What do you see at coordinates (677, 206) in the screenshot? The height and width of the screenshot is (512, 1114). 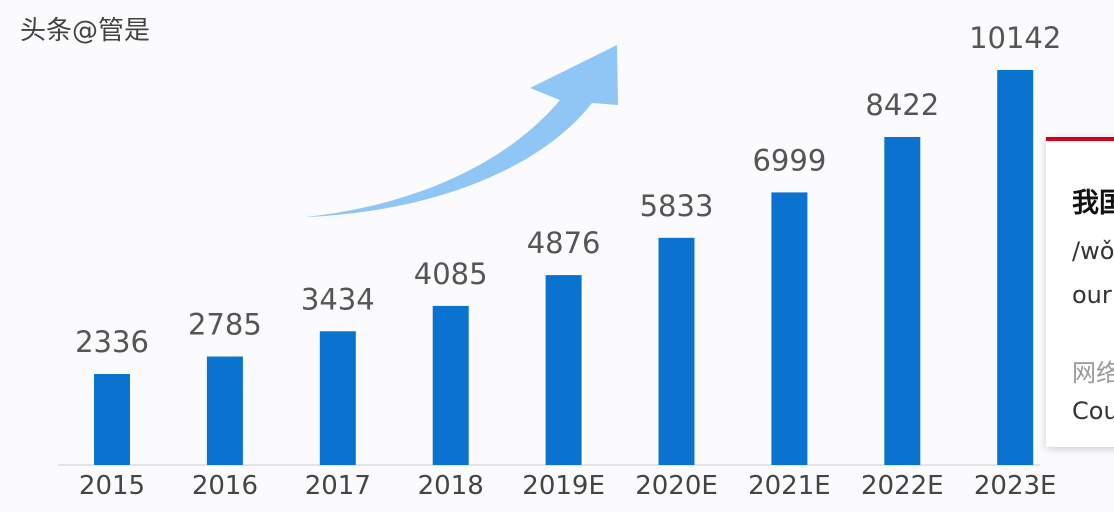 I see `data-label-2020E: 5833` at bounding box center [677, 206].